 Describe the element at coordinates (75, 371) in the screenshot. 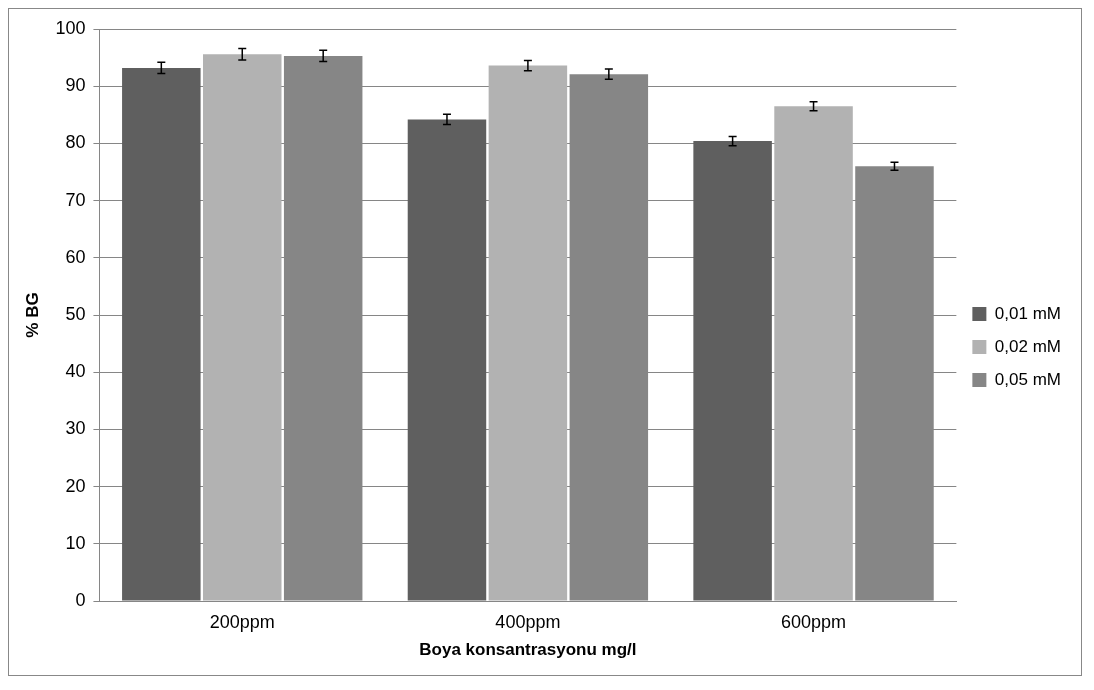

I see `y-tick-label: 40` at that location.